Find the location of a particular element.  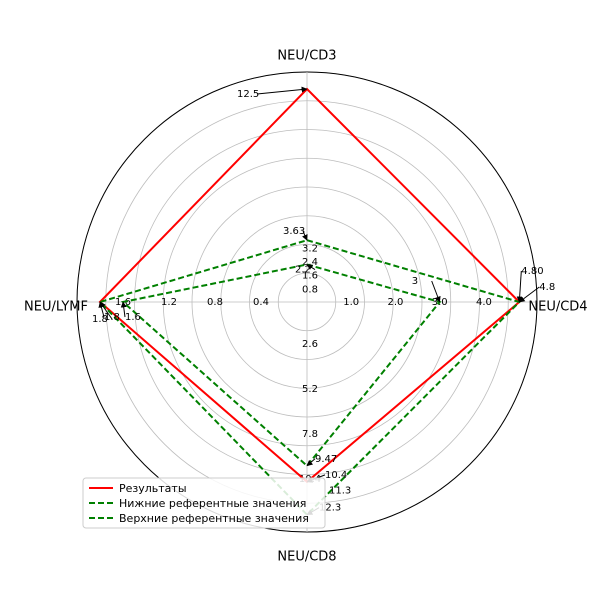

value-annotation: 1.6 is located at coordinates (133, 317).